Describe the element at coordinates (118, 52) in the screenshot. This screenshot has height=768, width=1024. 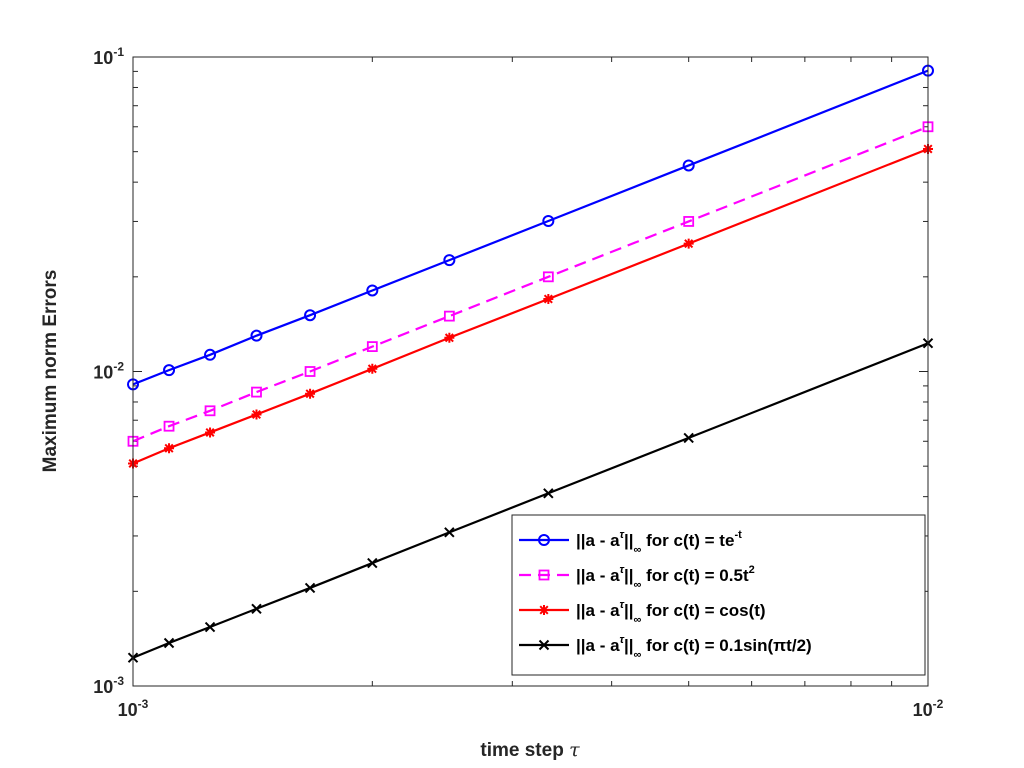
I see `y-tick-label-exponent: -1` at that location.